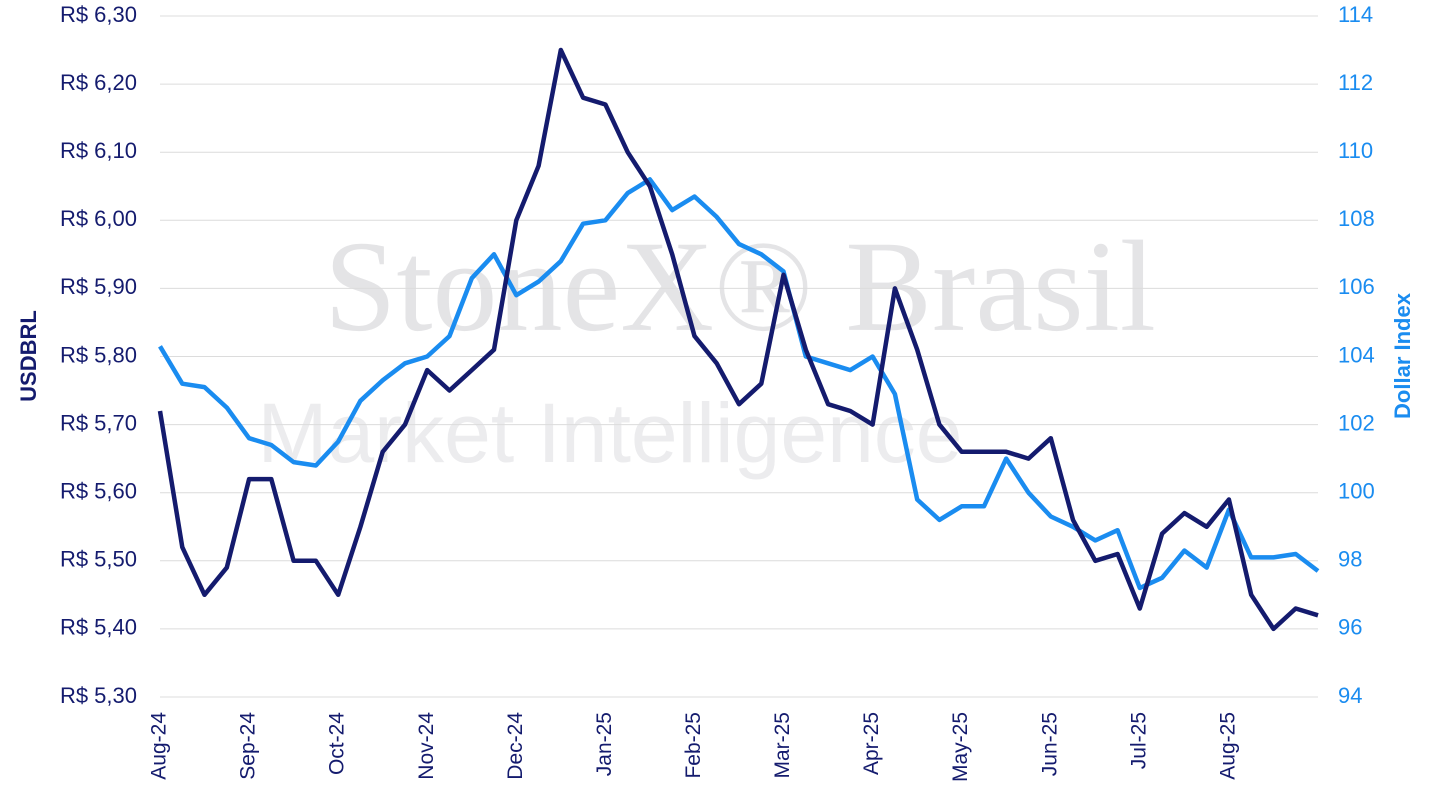 The image size is (1437, 810). I want to click on y2-tick-label: 102, so click(1356, 422).